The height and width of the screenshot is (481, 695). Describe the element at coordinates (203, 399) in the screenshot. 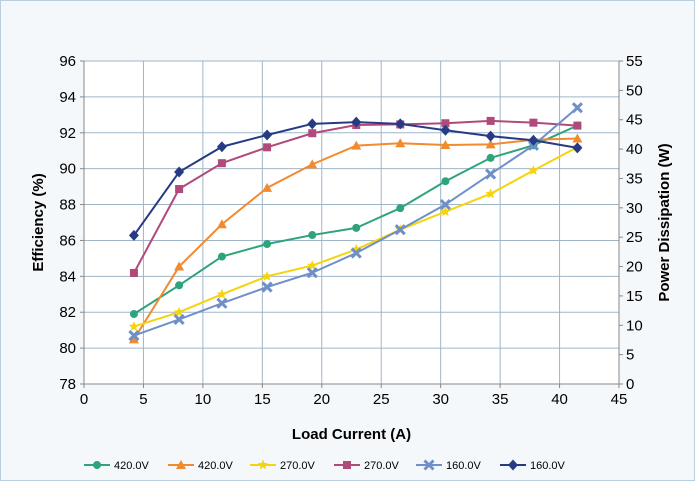

I see `x-tick-label: 10` at that location.